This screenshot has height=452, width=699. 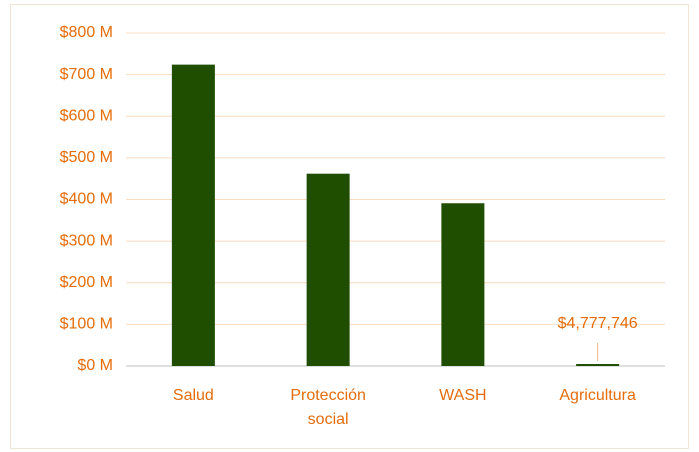 What do you see at coordinates (86, 32) in the screenshot?
I see `y-tick-label: $800 M` at bounding box center [86, 32].